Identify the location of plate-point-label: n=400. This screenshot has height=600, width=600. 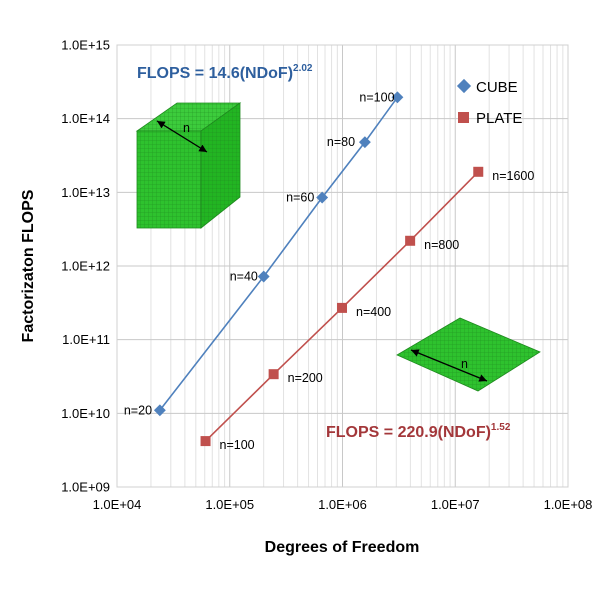
(373, 312).